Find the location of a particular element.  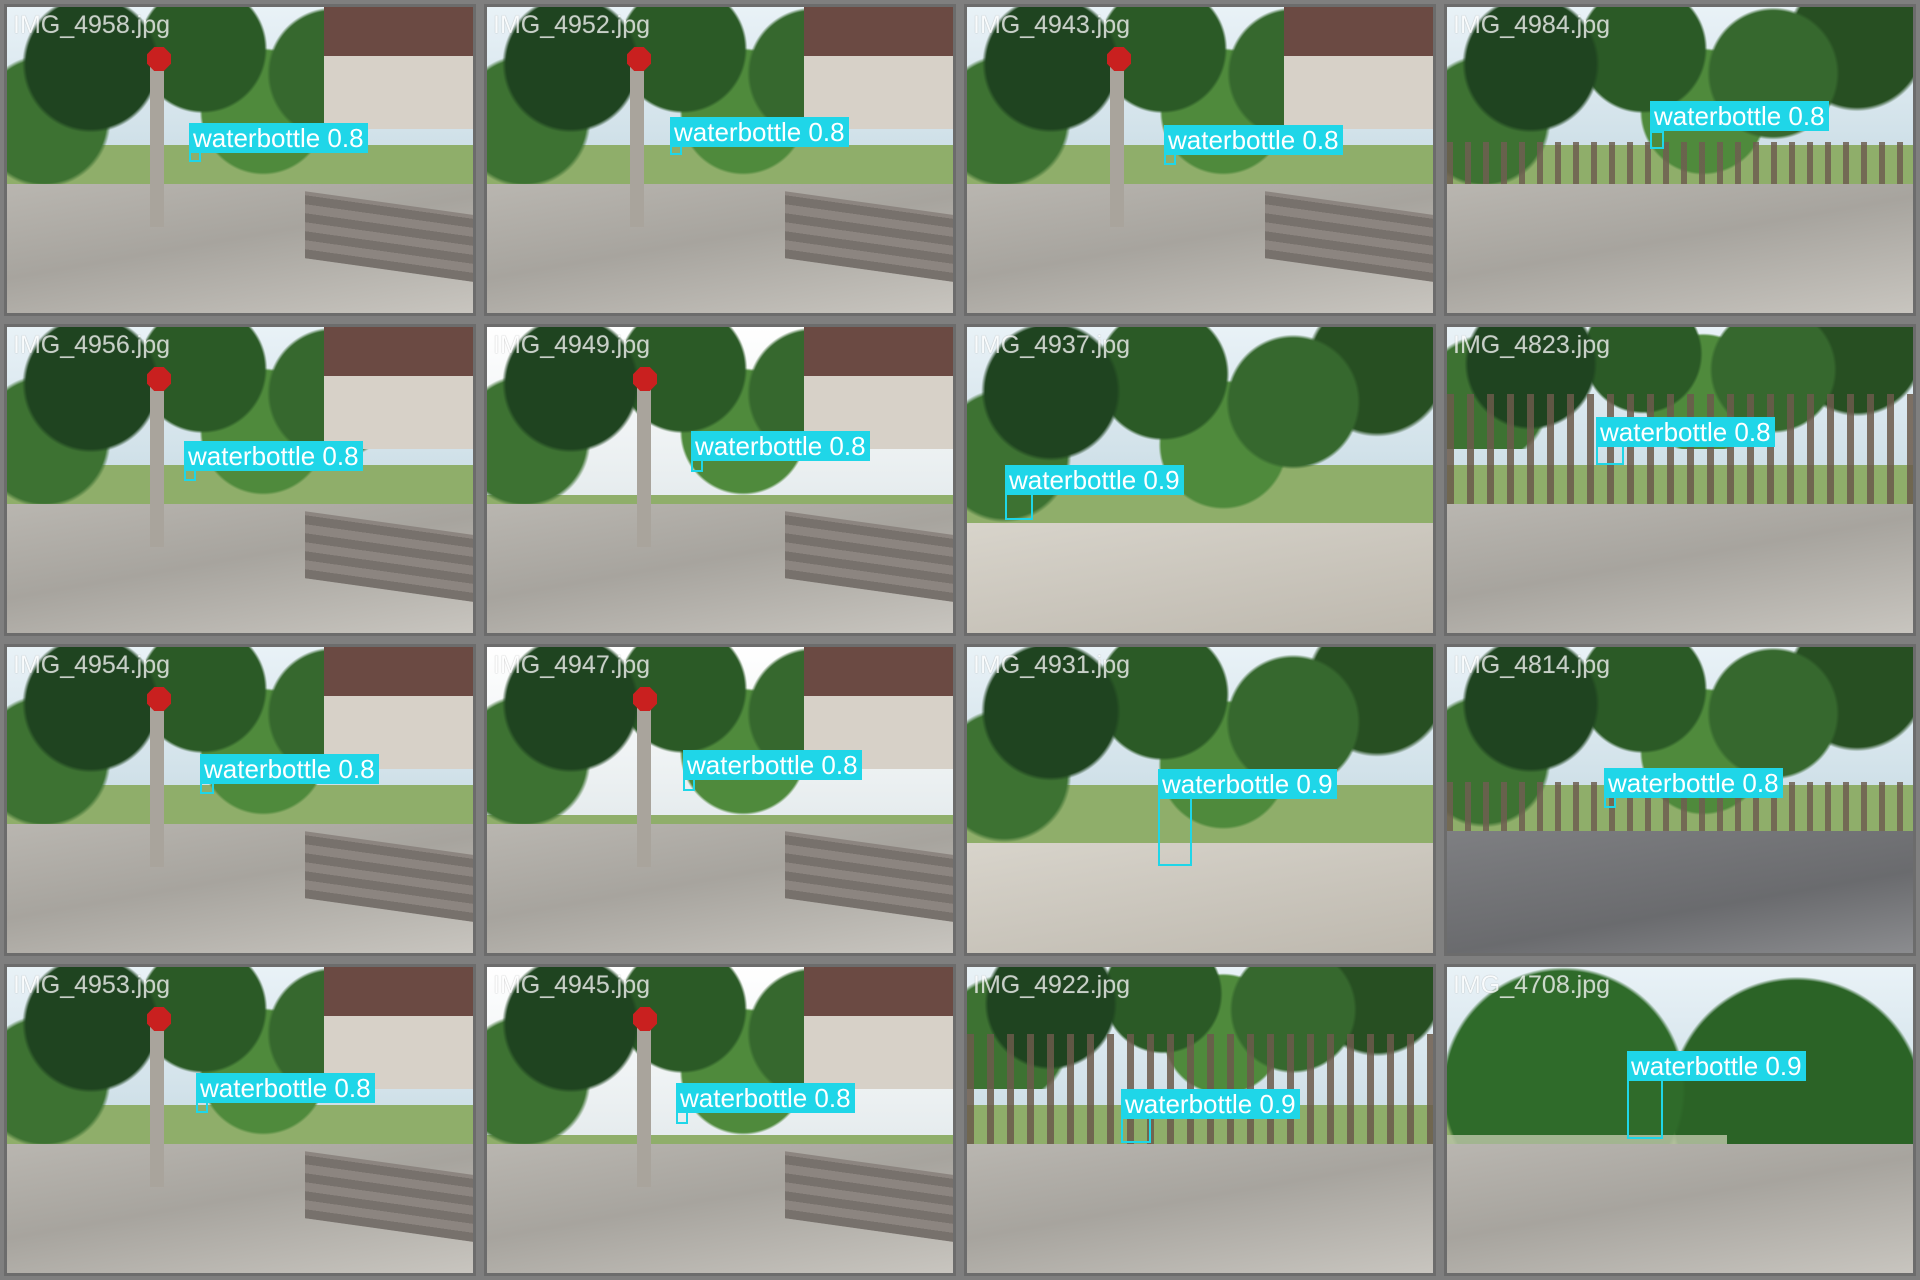

result-tile: IMG_4931.jpg waterbottle 0.9 is located at coordinates (1200, 800).